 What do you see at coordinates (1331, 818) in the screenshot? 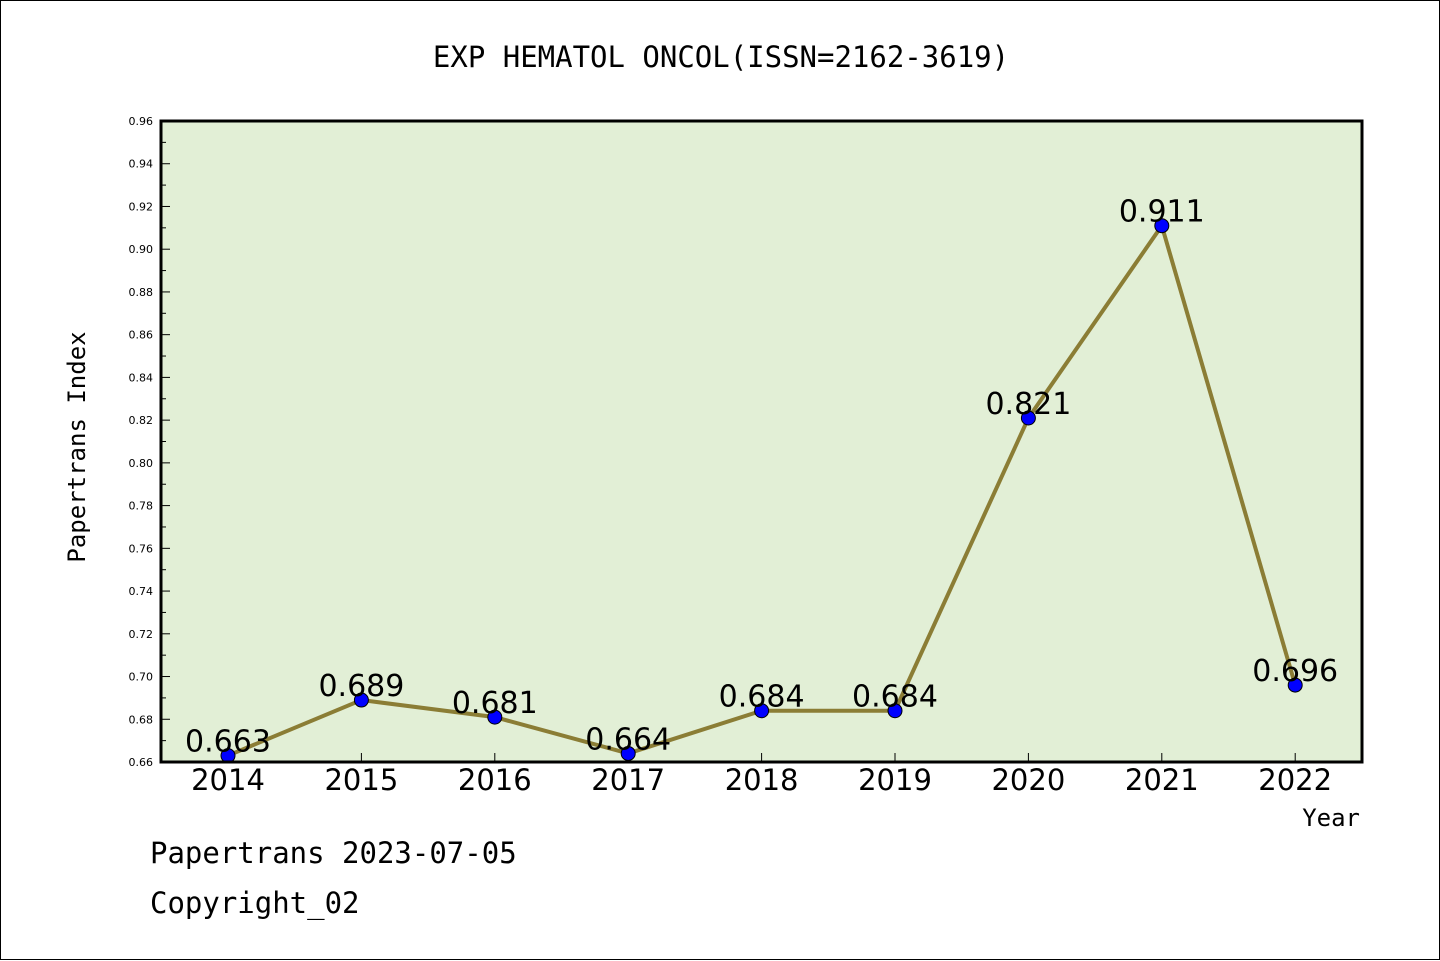
I see `x-axis-title: Year` at bounding box center [1331, 818].